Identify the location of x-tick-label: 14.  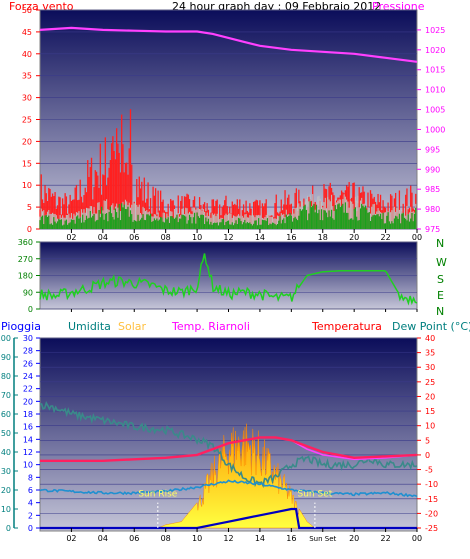
(260, 538).